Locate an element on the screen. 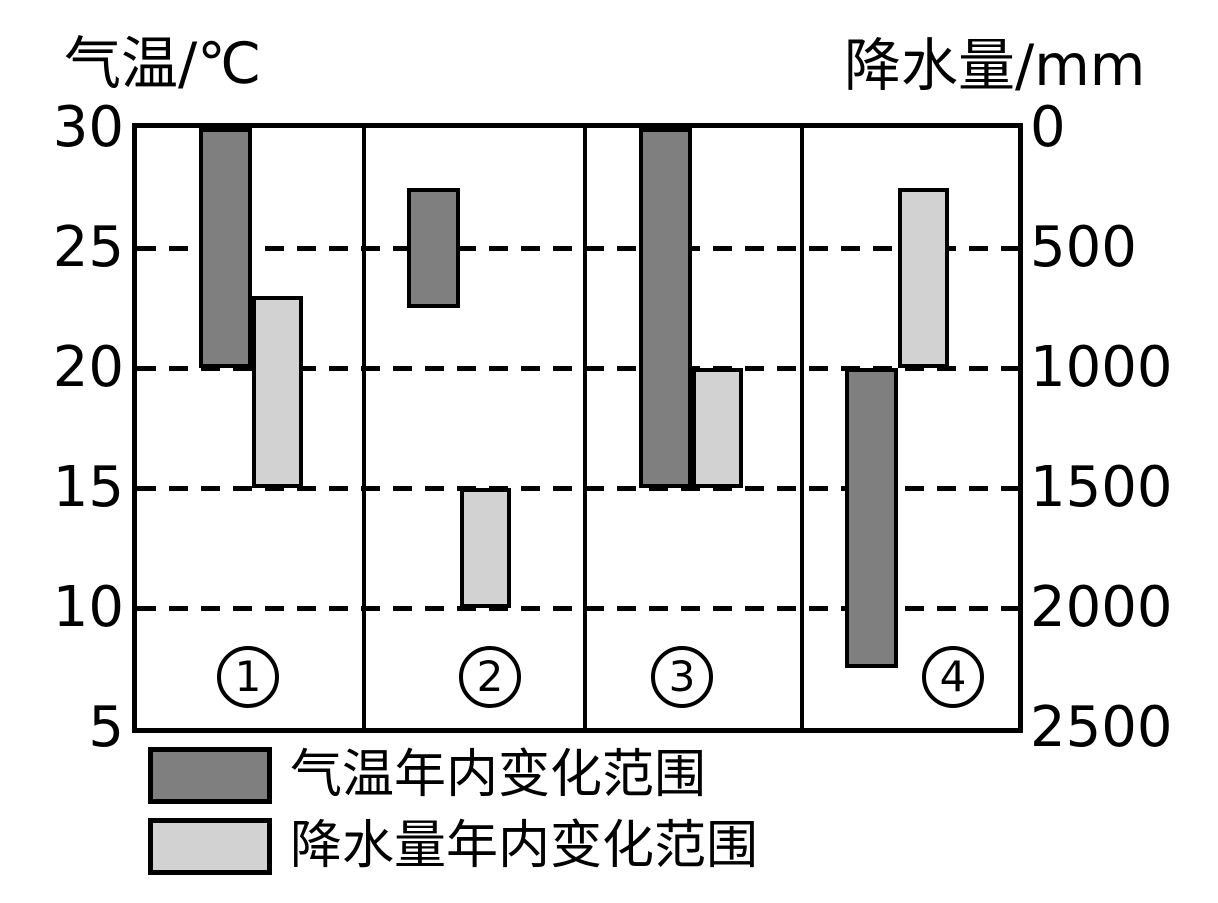  legend-swatch-temperature is located at coordinates (210, 775).